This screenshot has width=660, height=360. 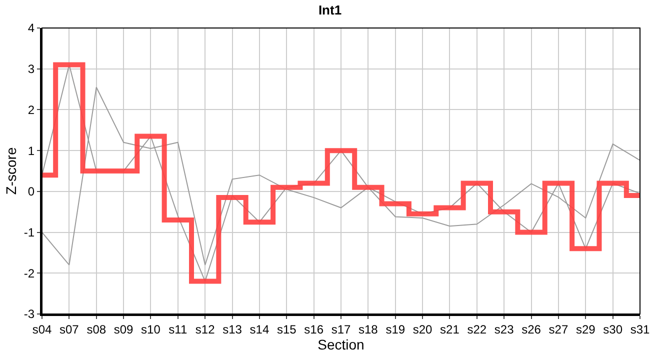 What do you see at coordinates (330, 10) in the screenshot?
I see `chart-title: Int1` at bounding box center [330, 10].